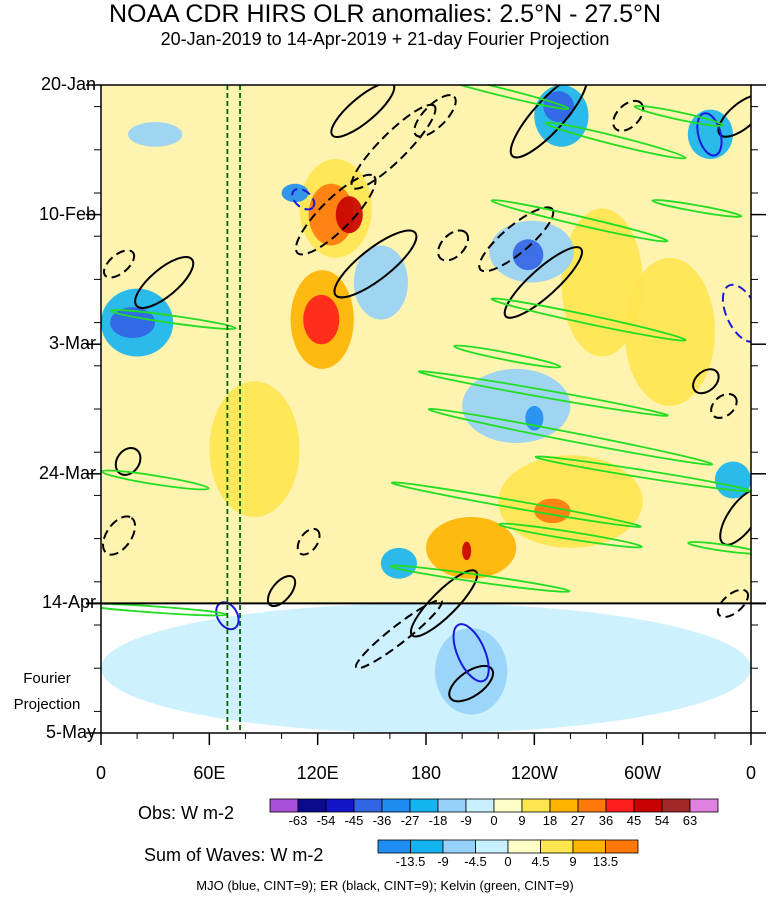  Describe the element at coordinates (234, 855) in the screenshot. I see `waves-colorbar-label: Sum of Waves: W m-2` at that location.